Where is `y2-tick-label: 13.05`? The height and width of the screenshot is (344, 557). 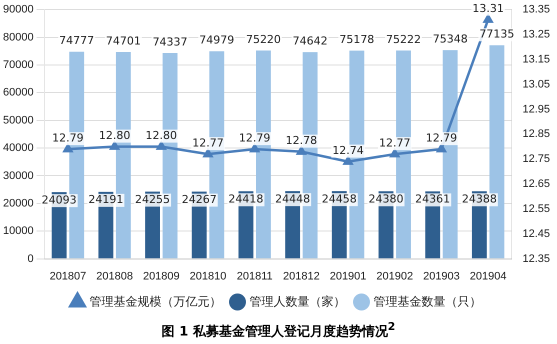 y2-tick-label: 13.05 is located at coordinates (536, 84).